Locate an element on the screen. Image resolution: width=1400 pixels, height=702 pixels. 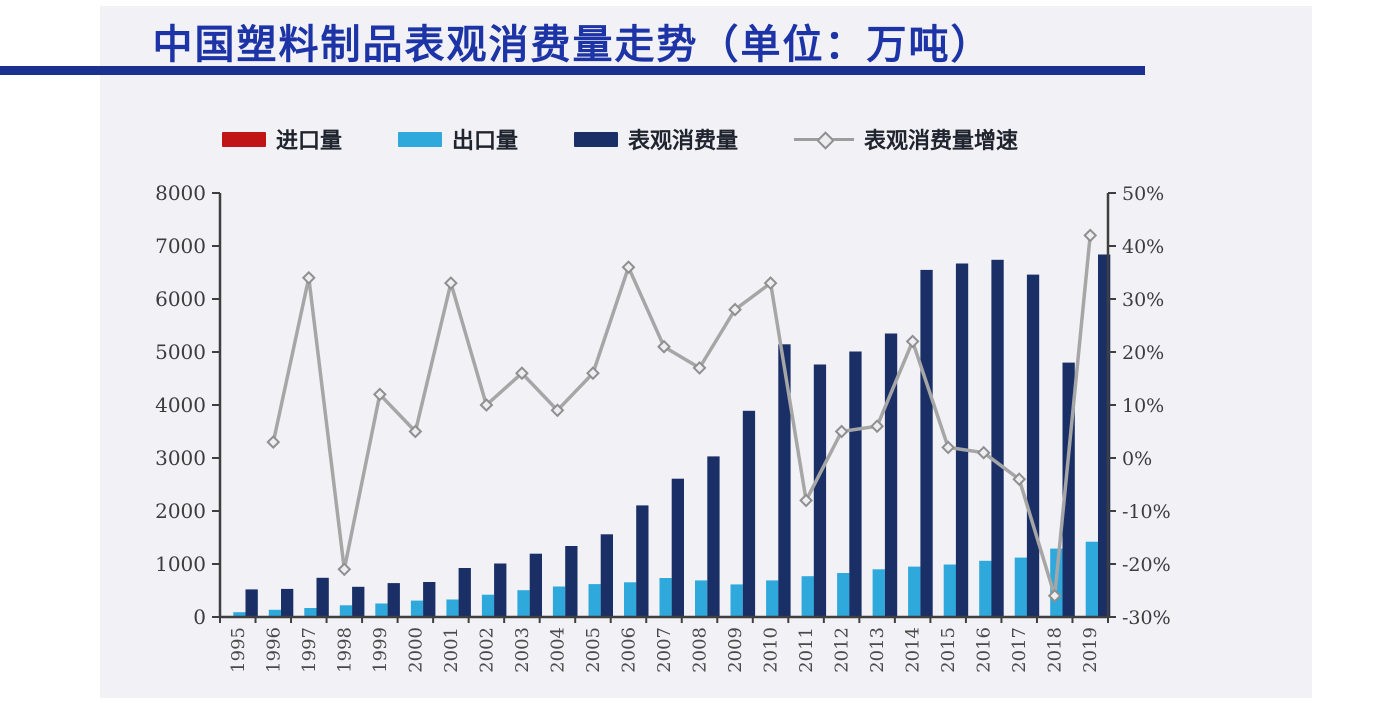
left-axis-label: 6000 is located at coordinates (180, 299).